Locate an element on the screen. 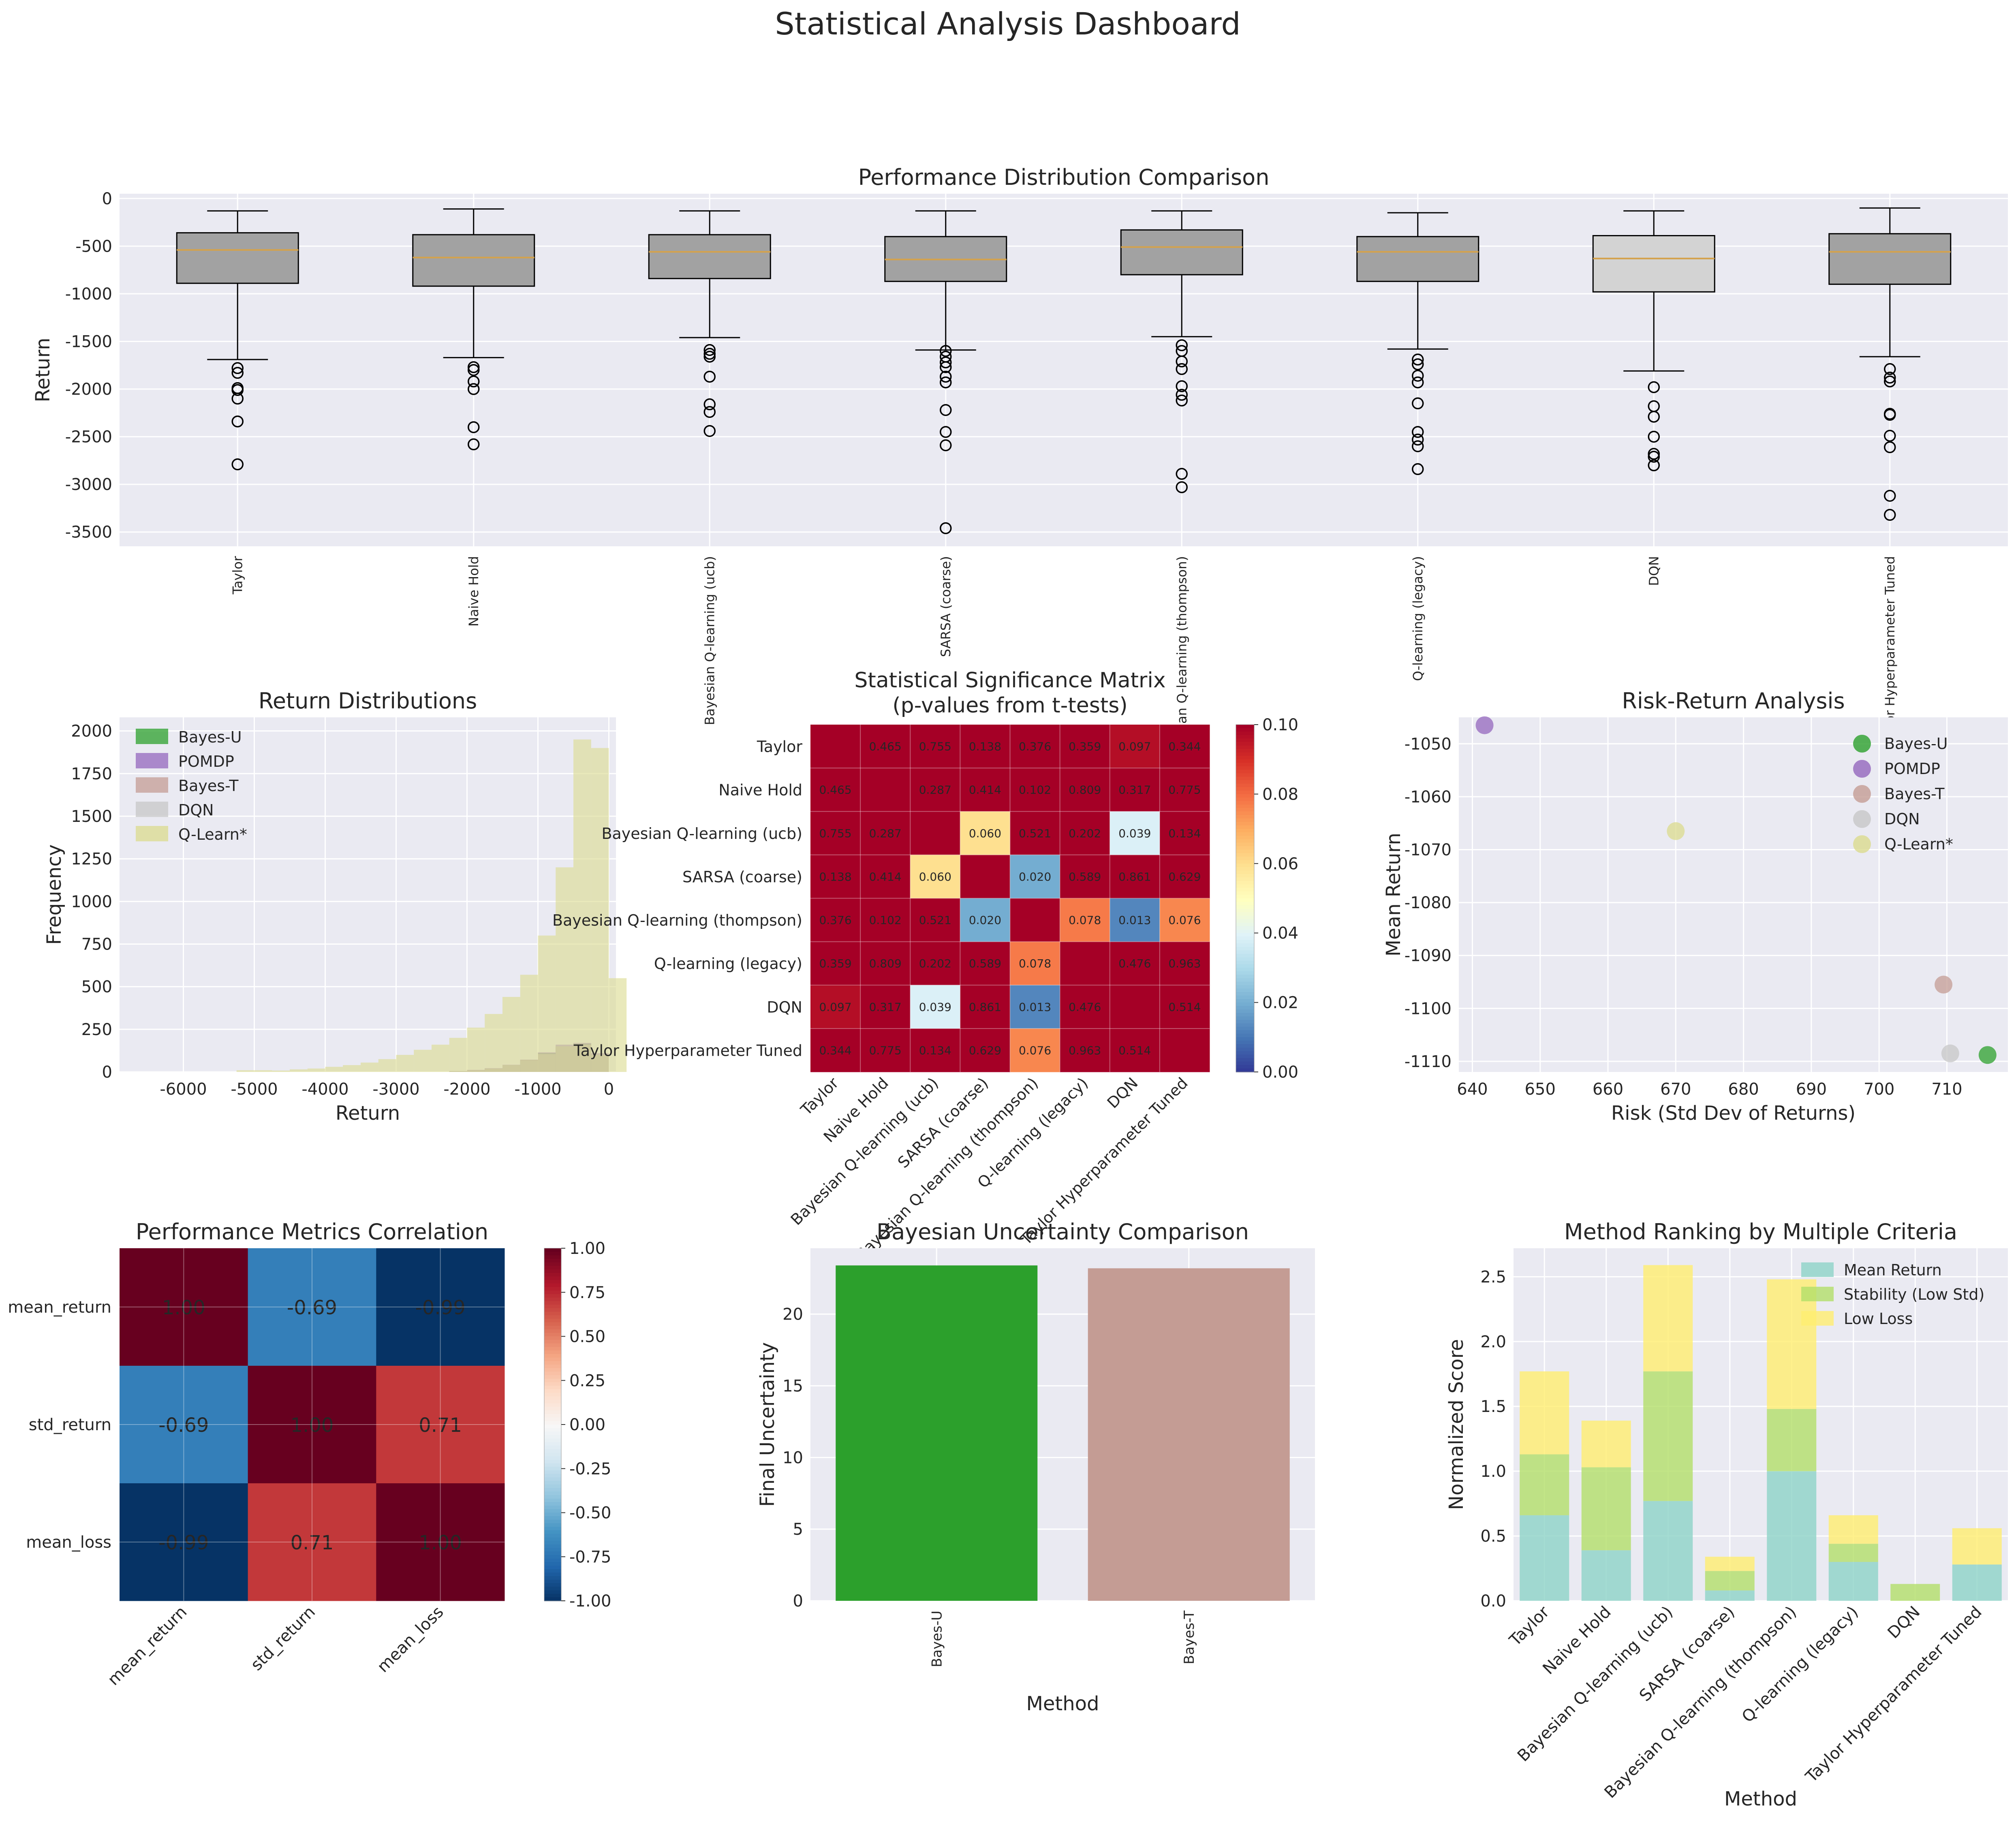 This screenshot has height=1831, width=2016. colorbar-label: 0.04 is located at coordinates (1280, 933).